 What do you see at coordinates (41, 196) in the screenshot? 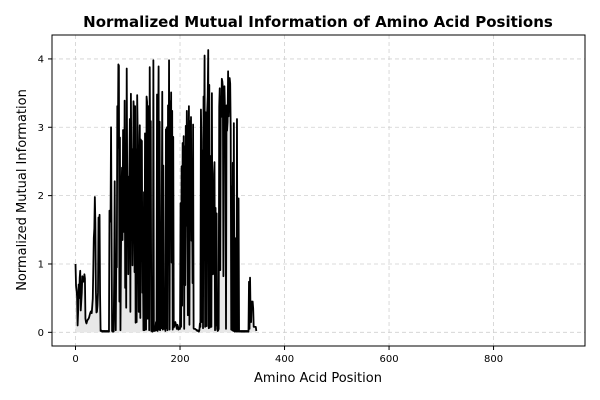
I see `y-tick-label: 2` at bounding box center [41, 196].